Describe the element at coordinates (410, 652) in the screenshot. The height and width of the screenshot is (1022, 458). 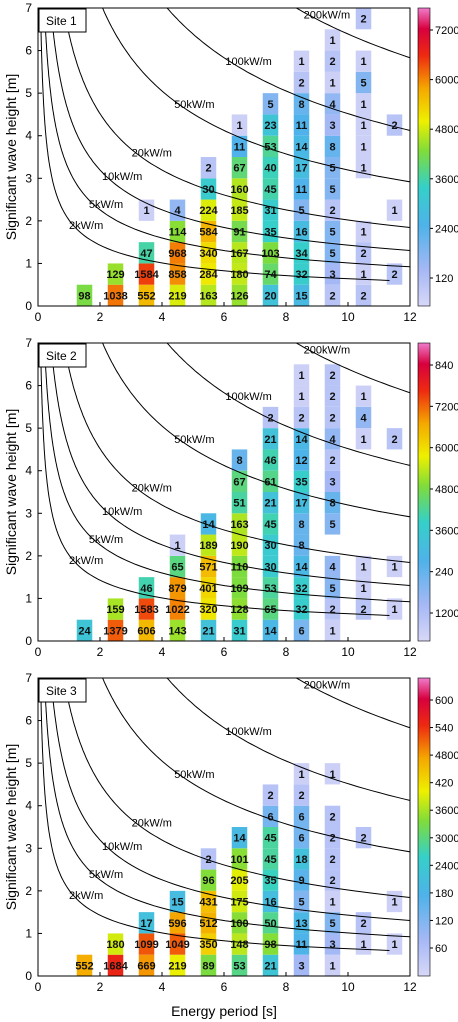
I see `x-tick-label: 12` at that location.